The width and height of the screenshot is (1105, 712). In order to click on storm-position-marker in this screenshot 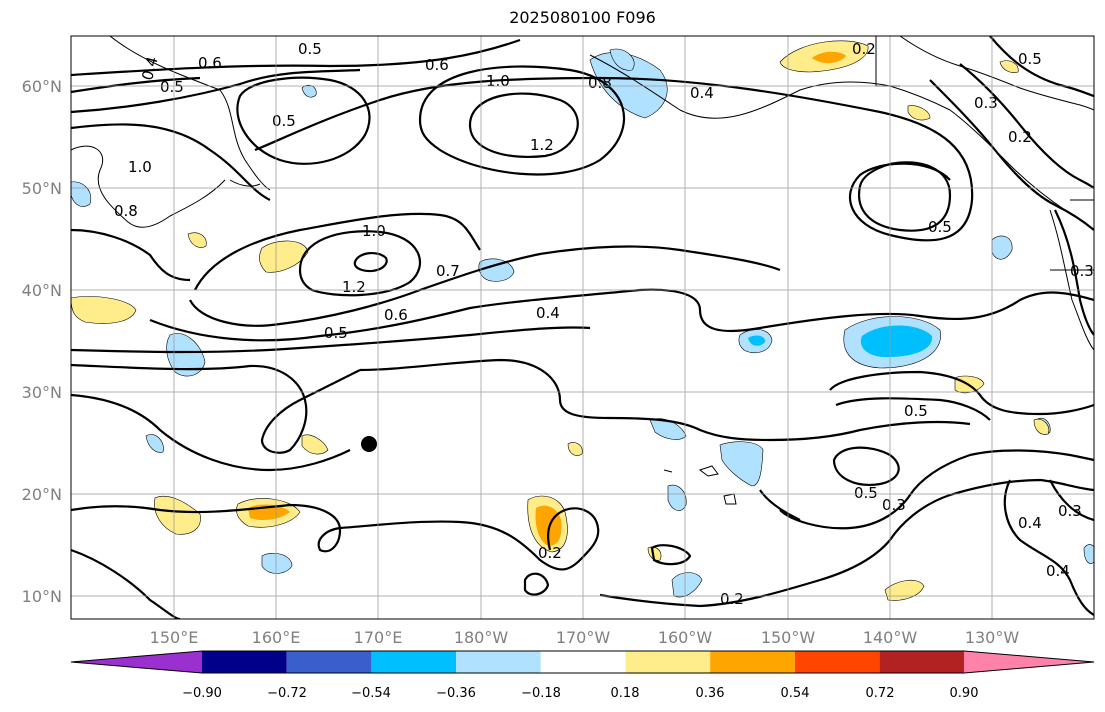, I will do `click(369, 444)`.